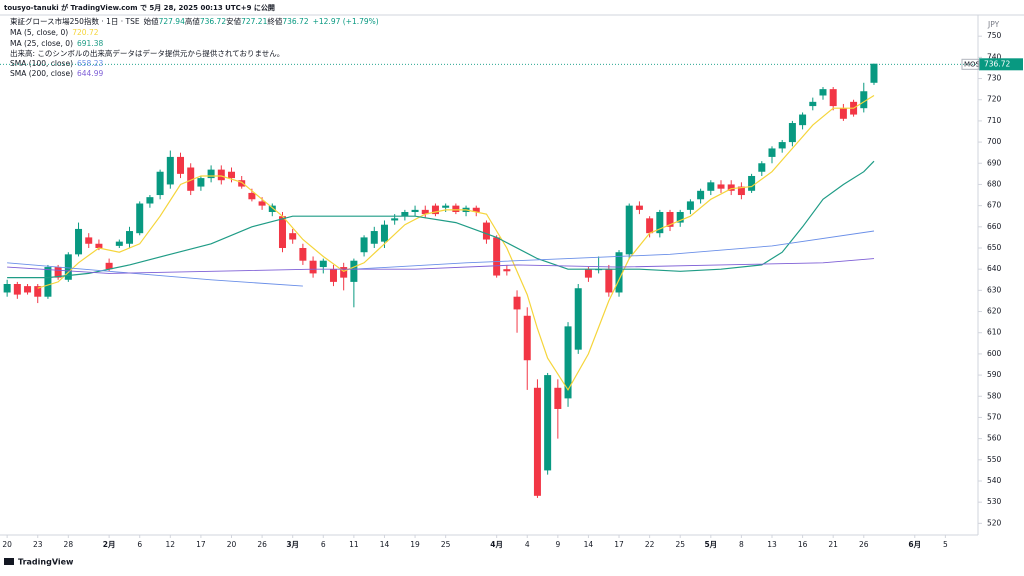  What do you see at coordinates (38, 544) in the screenshot?
I see `x-tick-label: 23` at bounding box center [38, 544].